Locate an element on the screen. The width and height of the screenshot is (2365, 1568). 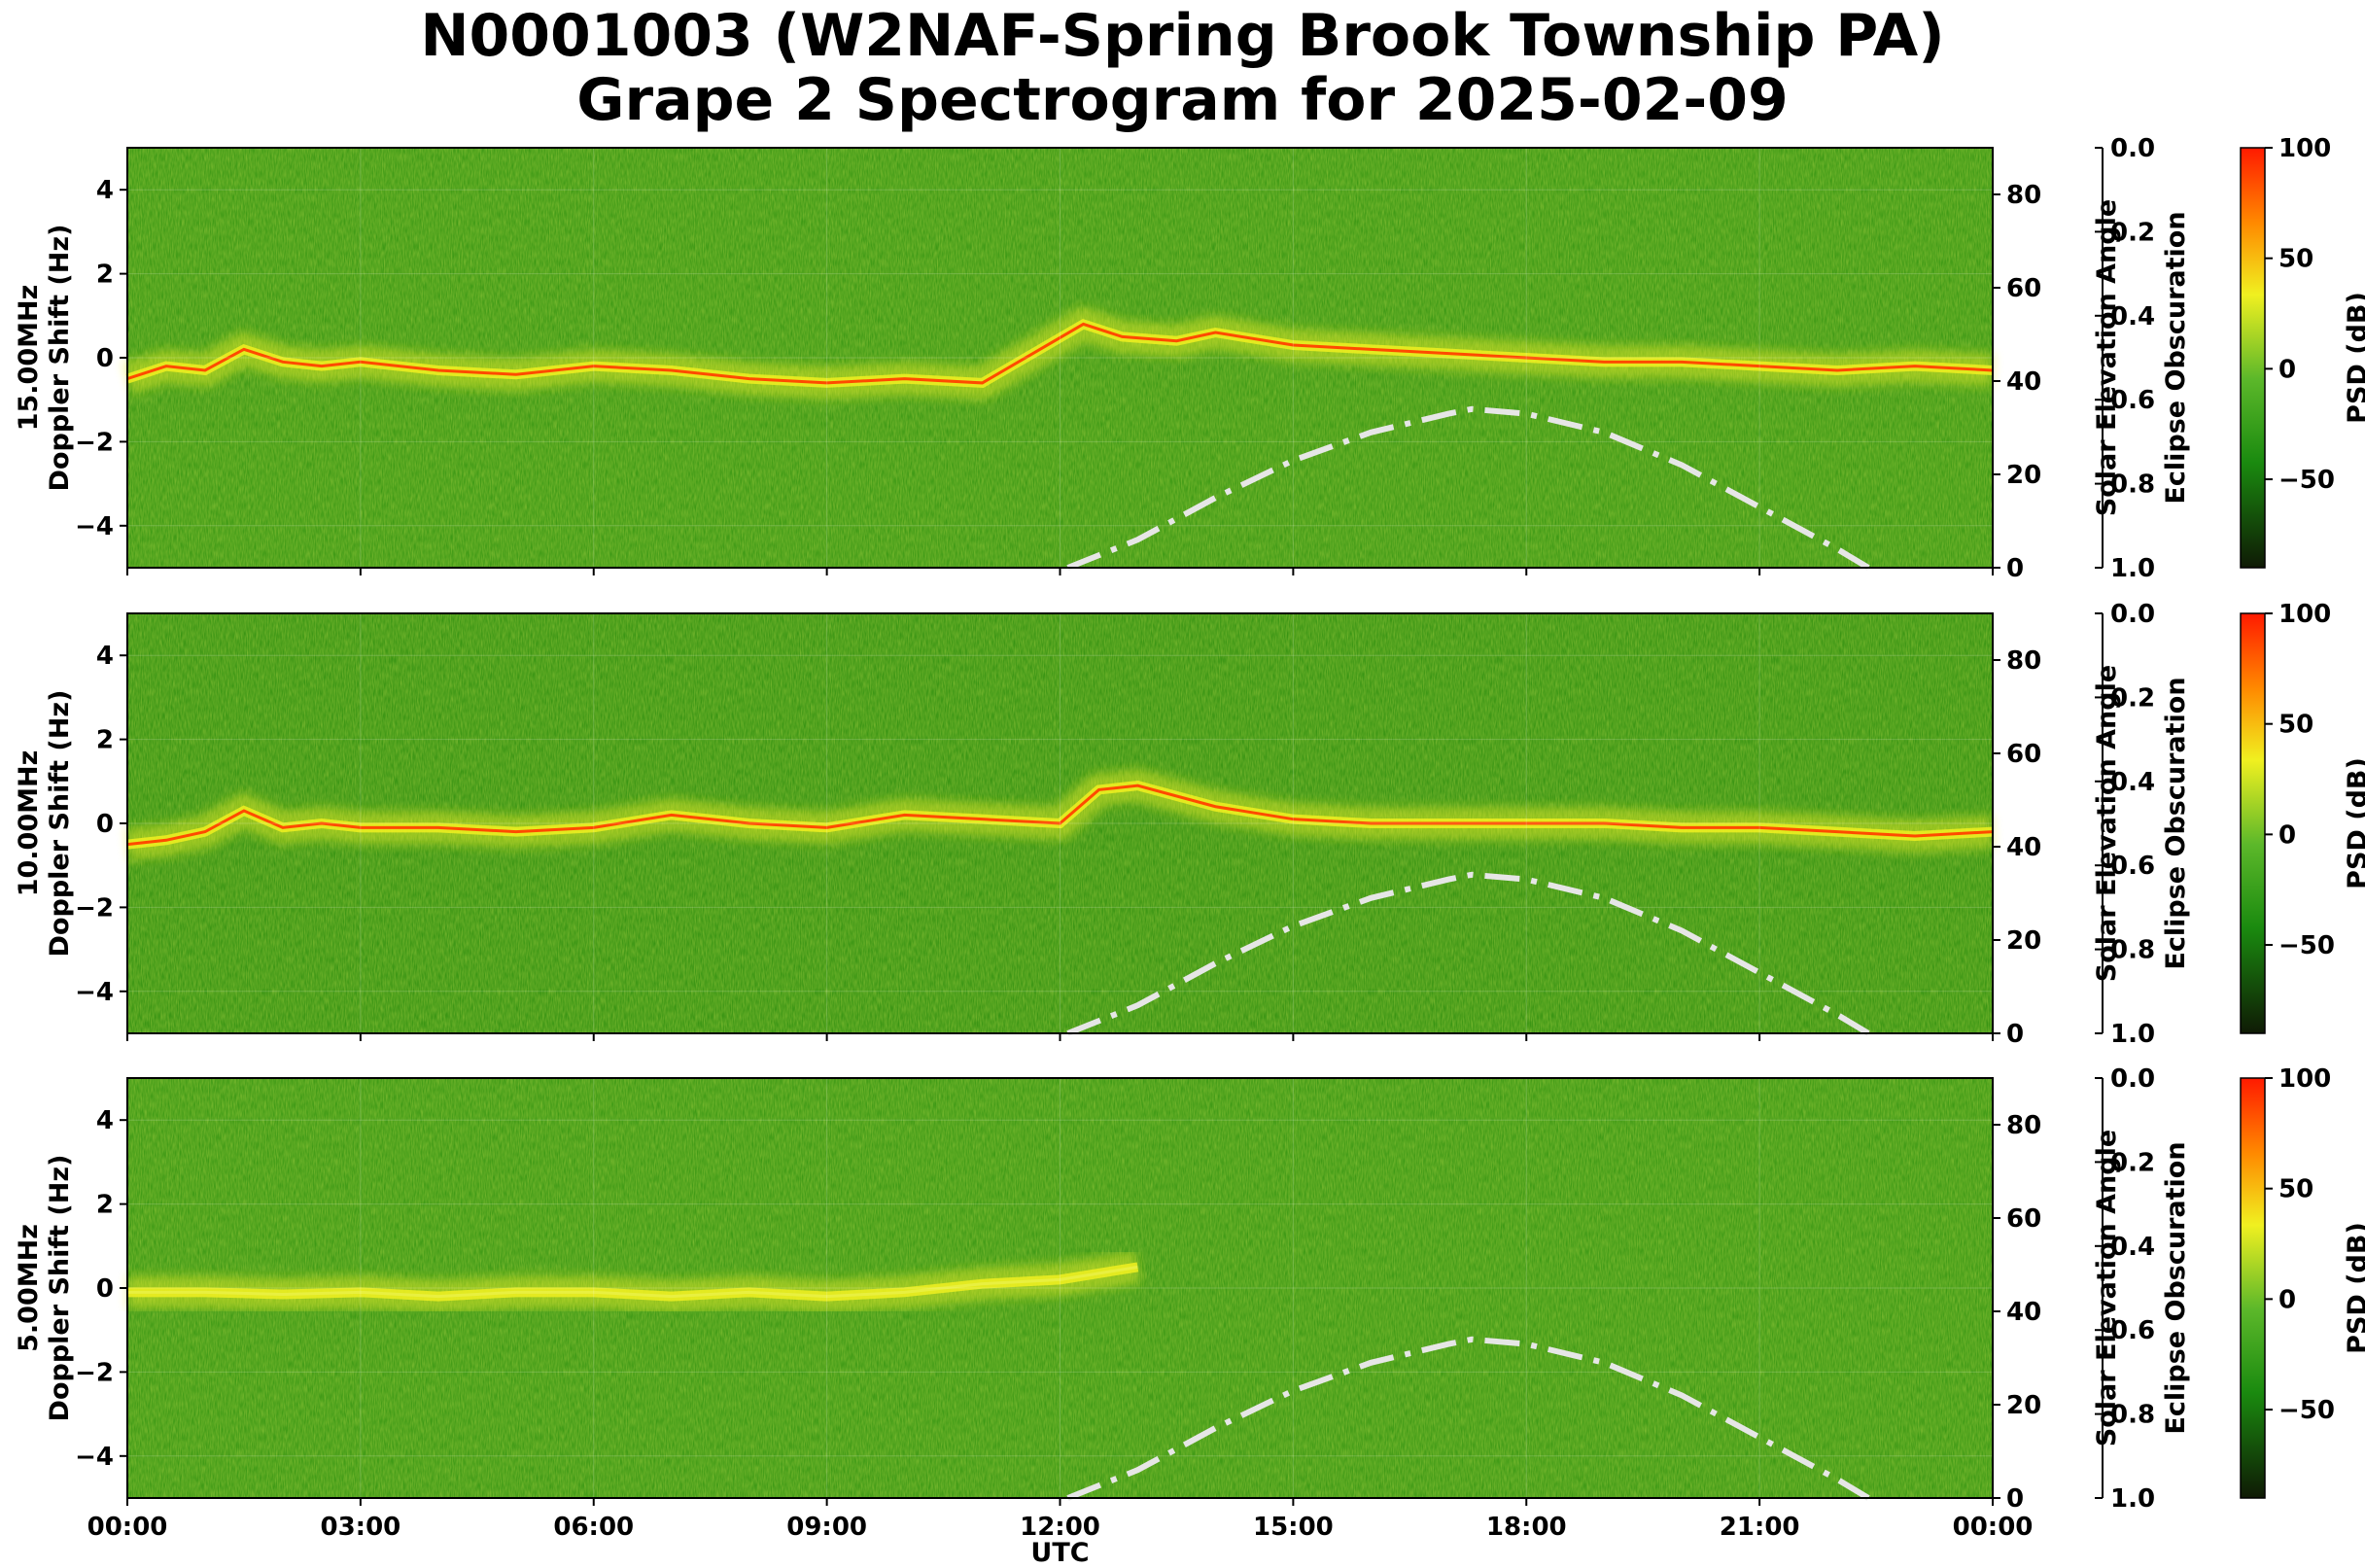
x-tick-label: 03:00 is located at coordinates (360, 1527).